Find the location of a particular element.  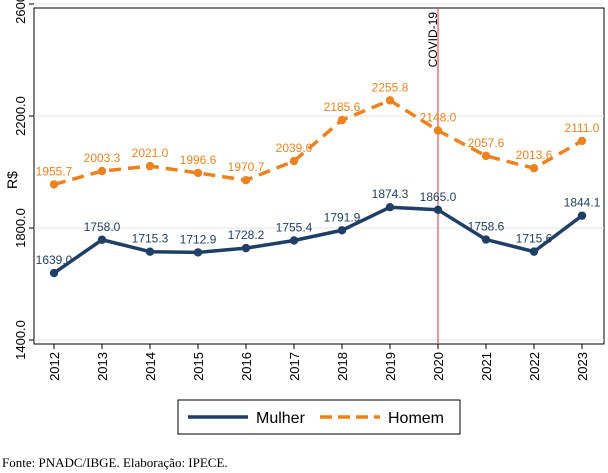

y-tick-label: 1400.0 is located at coordinates (20, 340).